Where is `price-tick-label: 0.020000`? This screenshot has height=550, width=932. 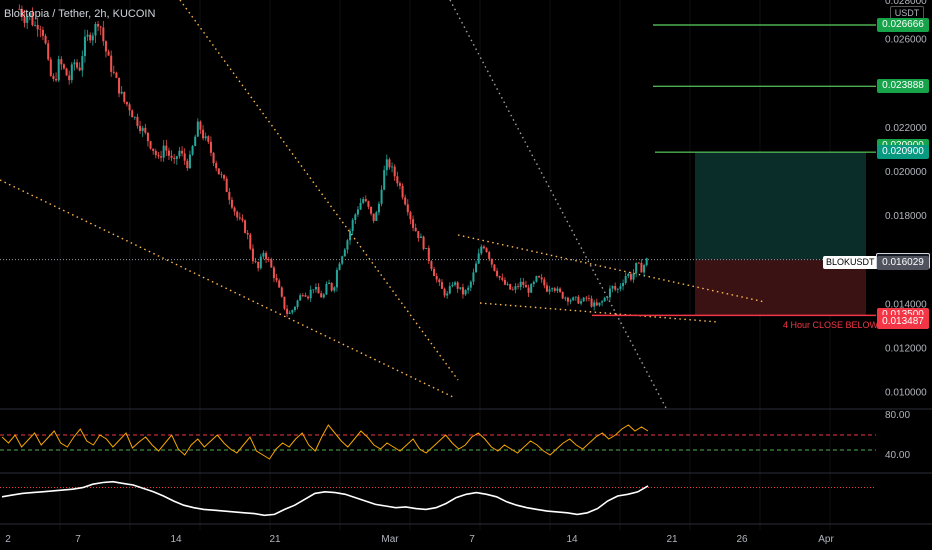
price-tick-label: 0.020000 is located at coordinates (906, 172).